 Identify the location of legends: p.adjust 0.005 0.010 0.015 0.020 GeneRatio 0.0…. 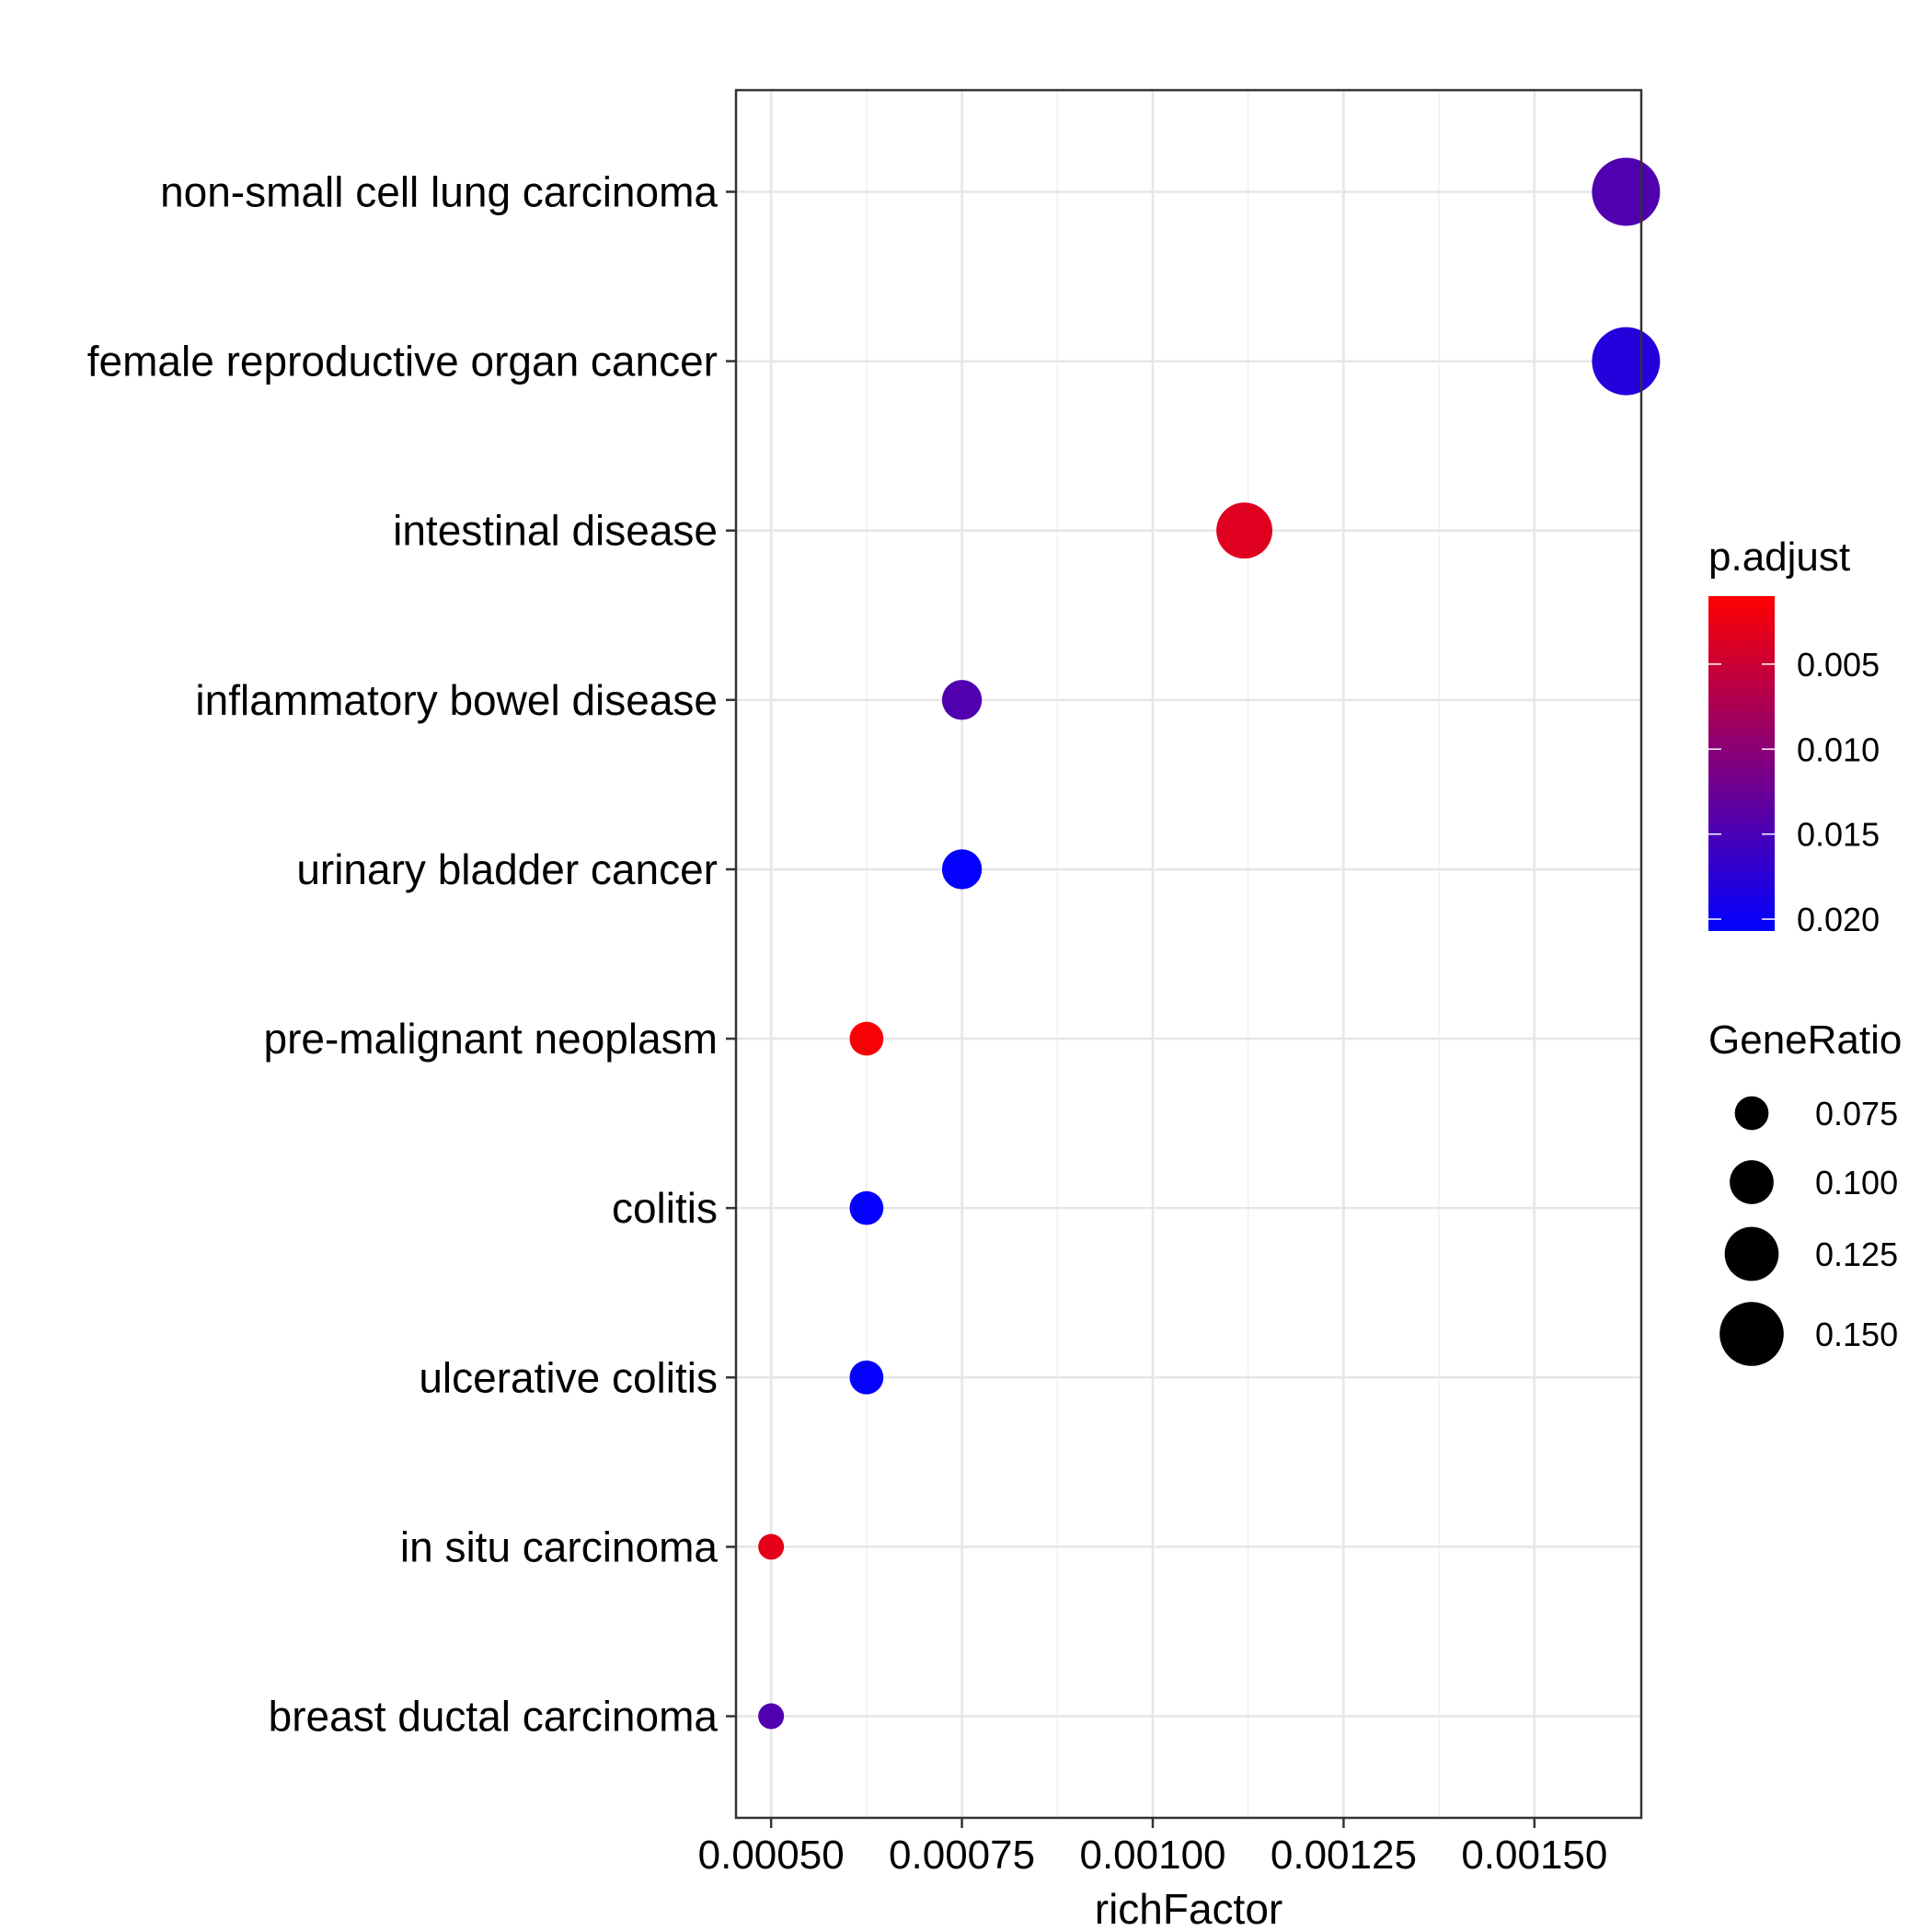
(1805, 950).